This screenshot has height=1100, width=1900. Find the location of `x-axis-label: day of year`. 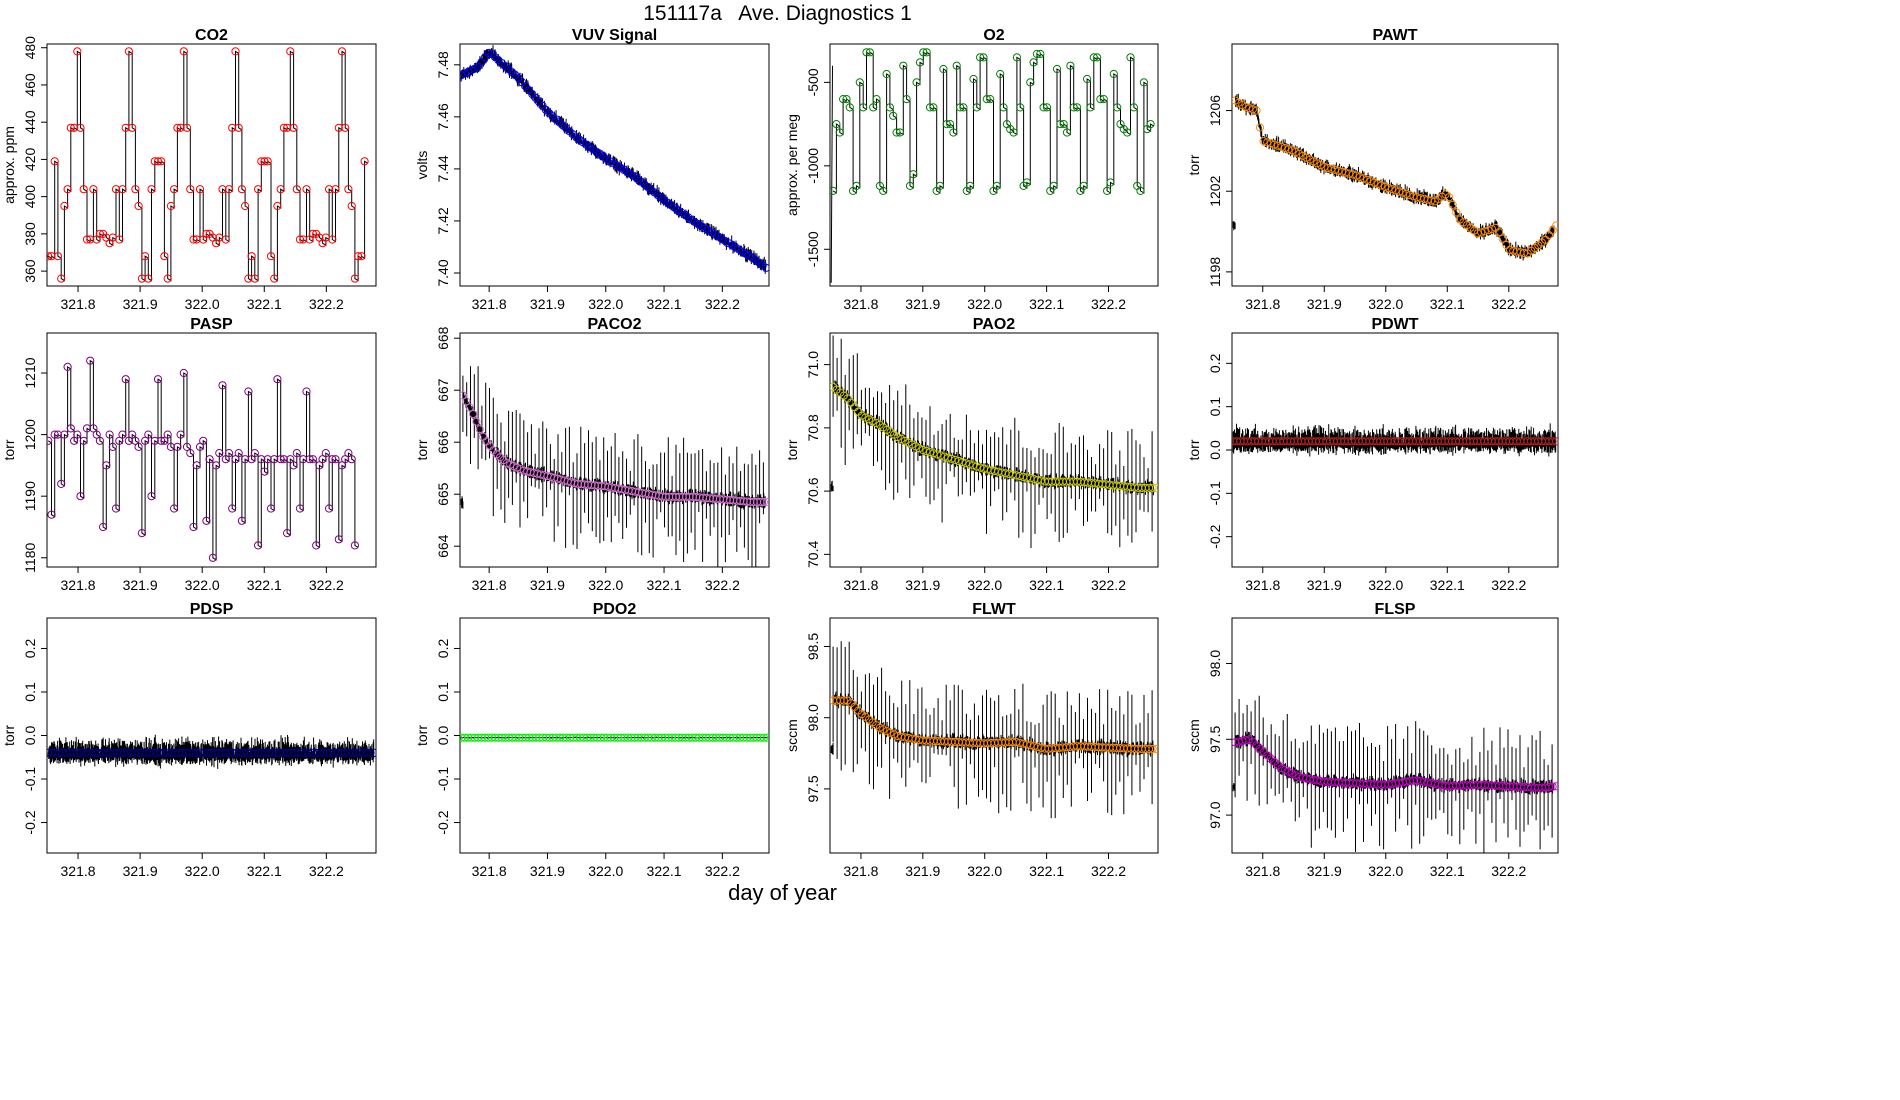

x-axis-label: day of year is located at coordinates (782, 892).